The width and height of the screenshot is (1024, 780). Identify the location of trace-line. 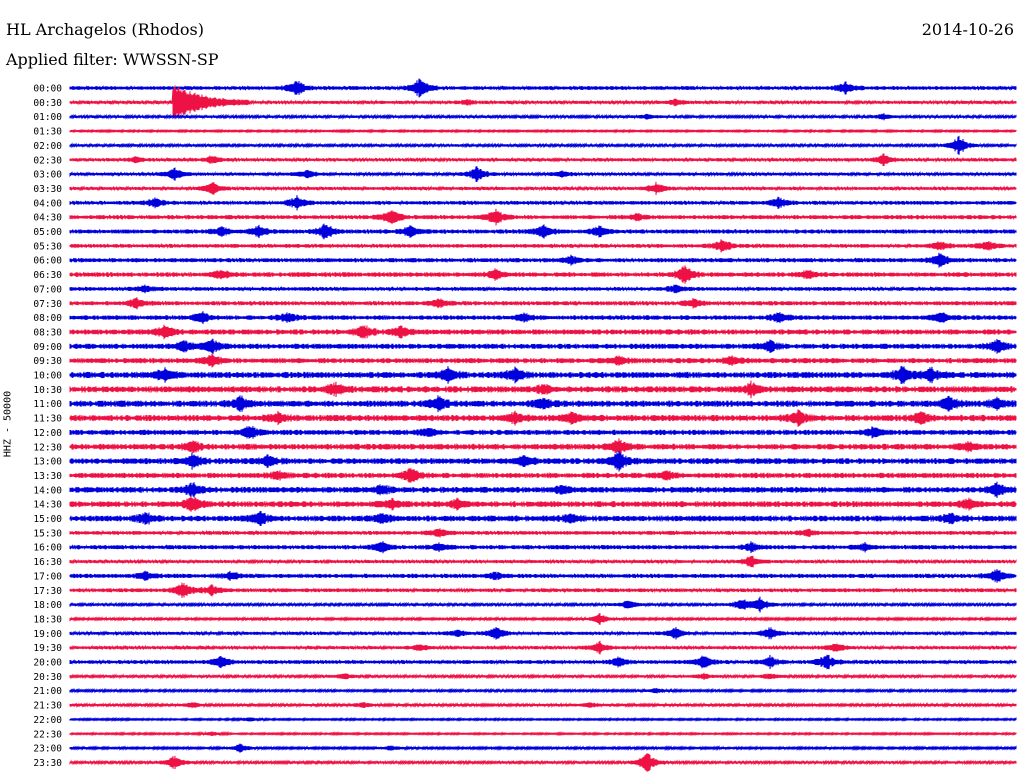
(543, 274).